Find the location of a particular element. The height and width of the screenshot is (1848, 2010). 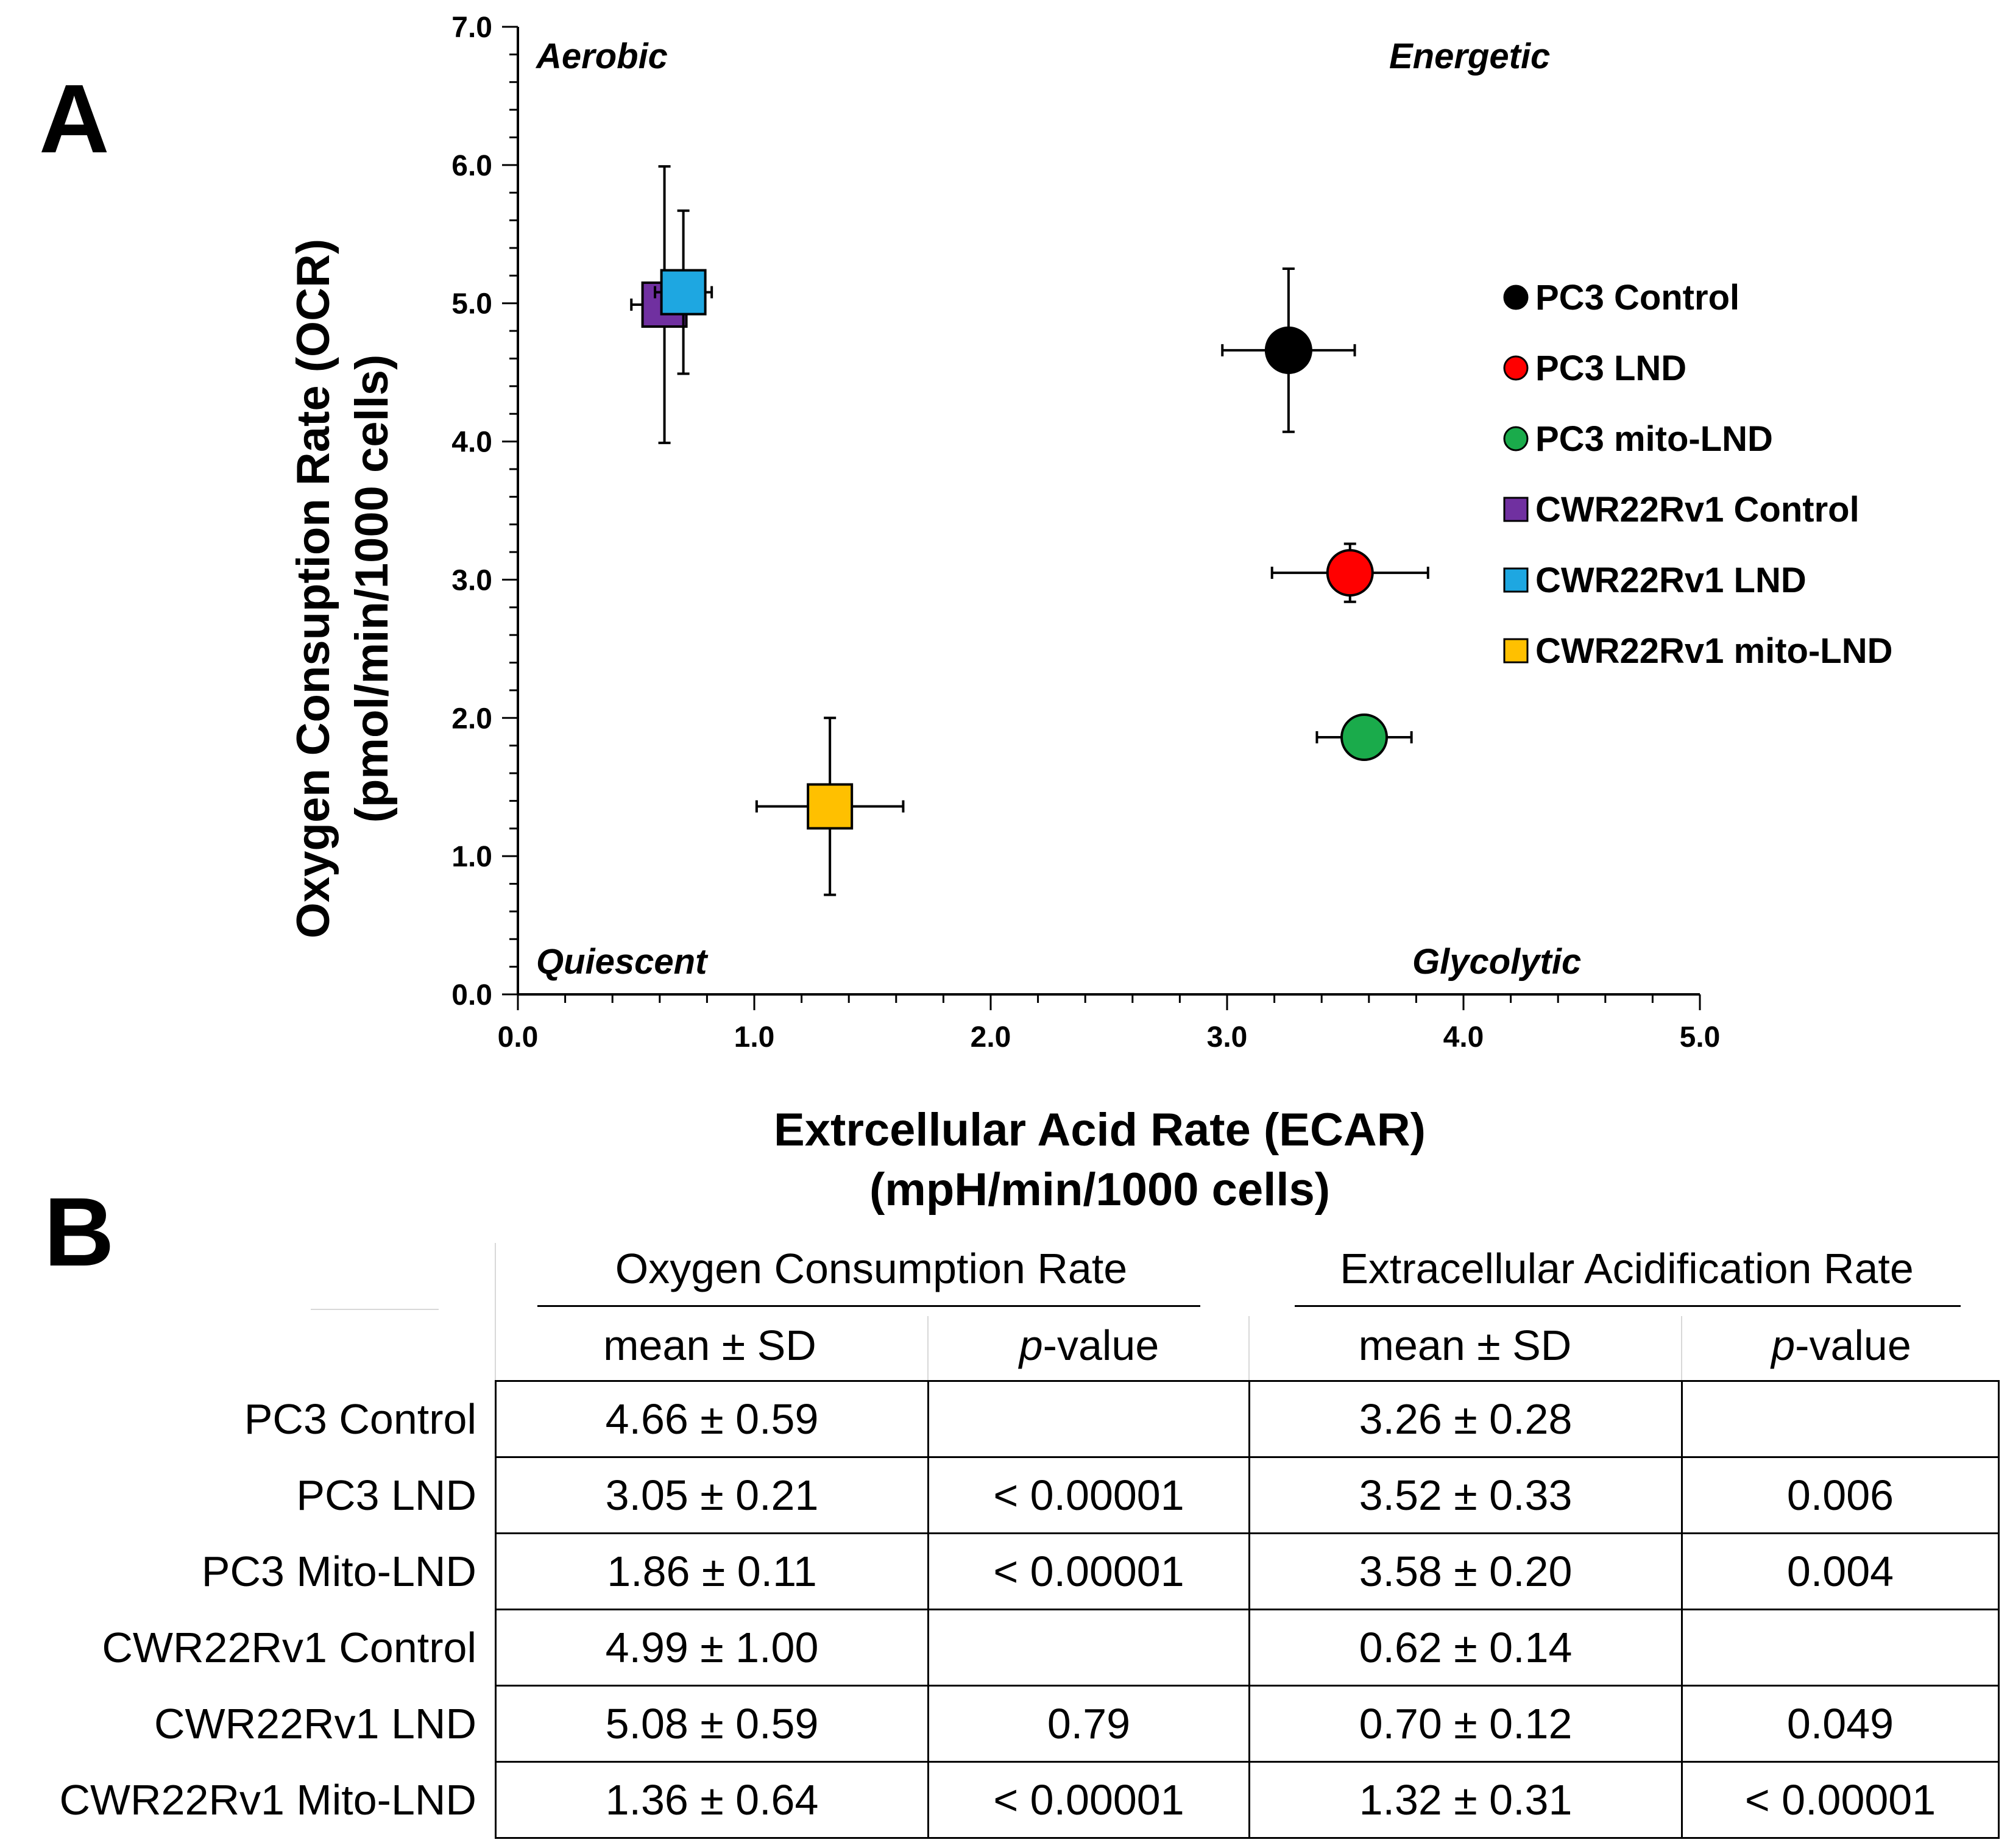

subheader-ocr-mean: mean ± SD is located at coordinates (709, 1345).